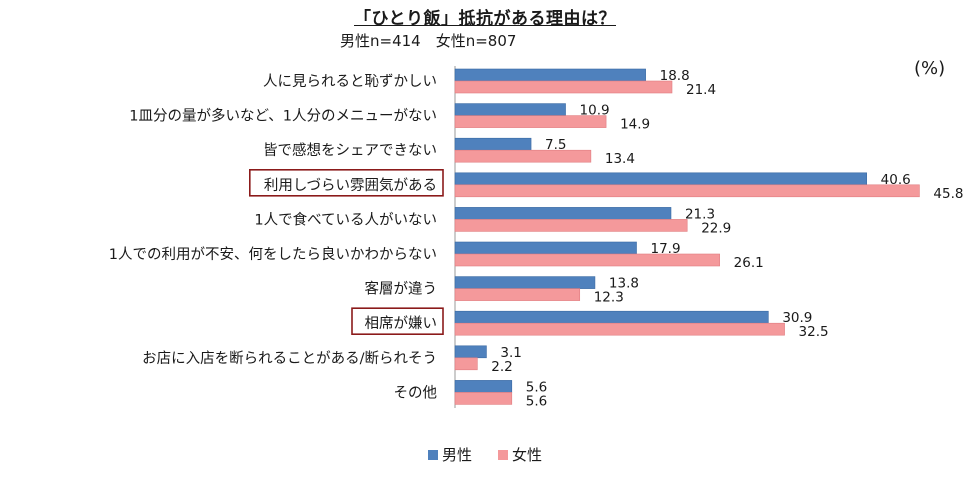  What do you see at coordinates (433, 455) in the screenshot?
I see `legend-swatch-male` at bounding box center [433, 455].